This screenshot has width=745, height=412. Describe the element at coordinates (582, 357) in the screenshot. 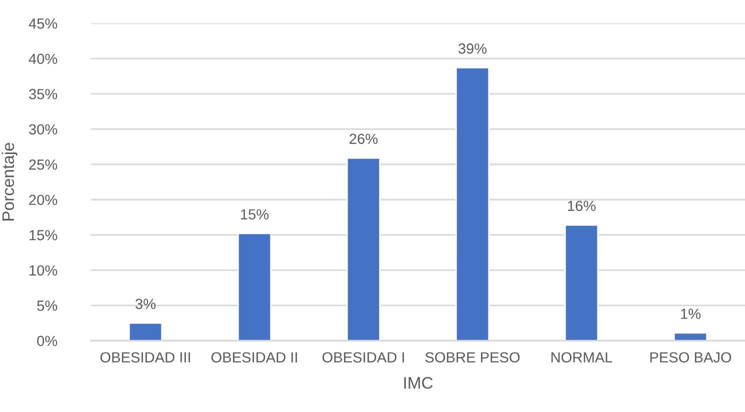

I see `x-tick-label: NORMAL` at that location.